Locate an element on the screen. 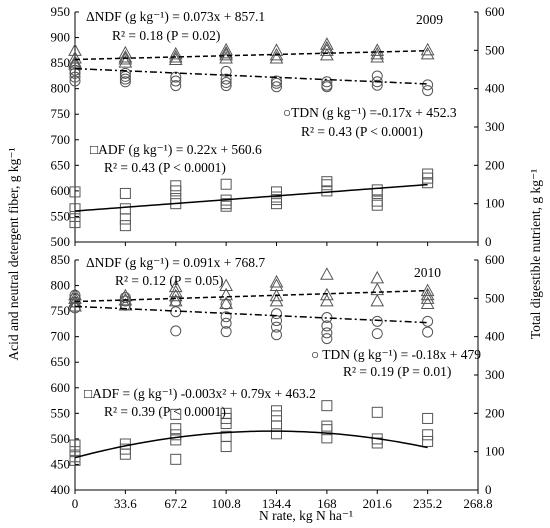  left-tick-label: 850 is located at coordinates (61, 62).